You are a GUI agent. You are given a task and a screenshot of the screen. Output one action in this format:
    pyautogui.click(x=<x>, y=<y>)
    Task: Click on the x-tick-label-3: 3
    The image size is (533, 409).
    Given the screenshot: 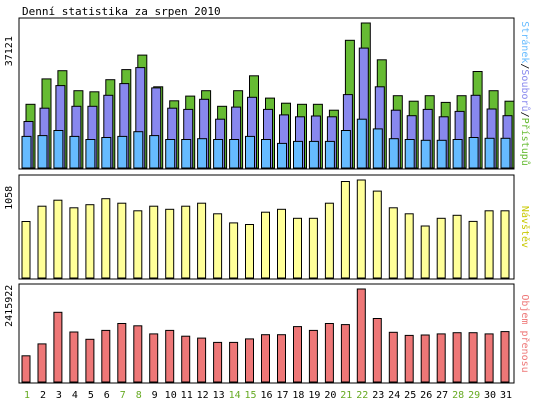 What is the action you would take?
    pyautogui.click(x=59, y=395)
    